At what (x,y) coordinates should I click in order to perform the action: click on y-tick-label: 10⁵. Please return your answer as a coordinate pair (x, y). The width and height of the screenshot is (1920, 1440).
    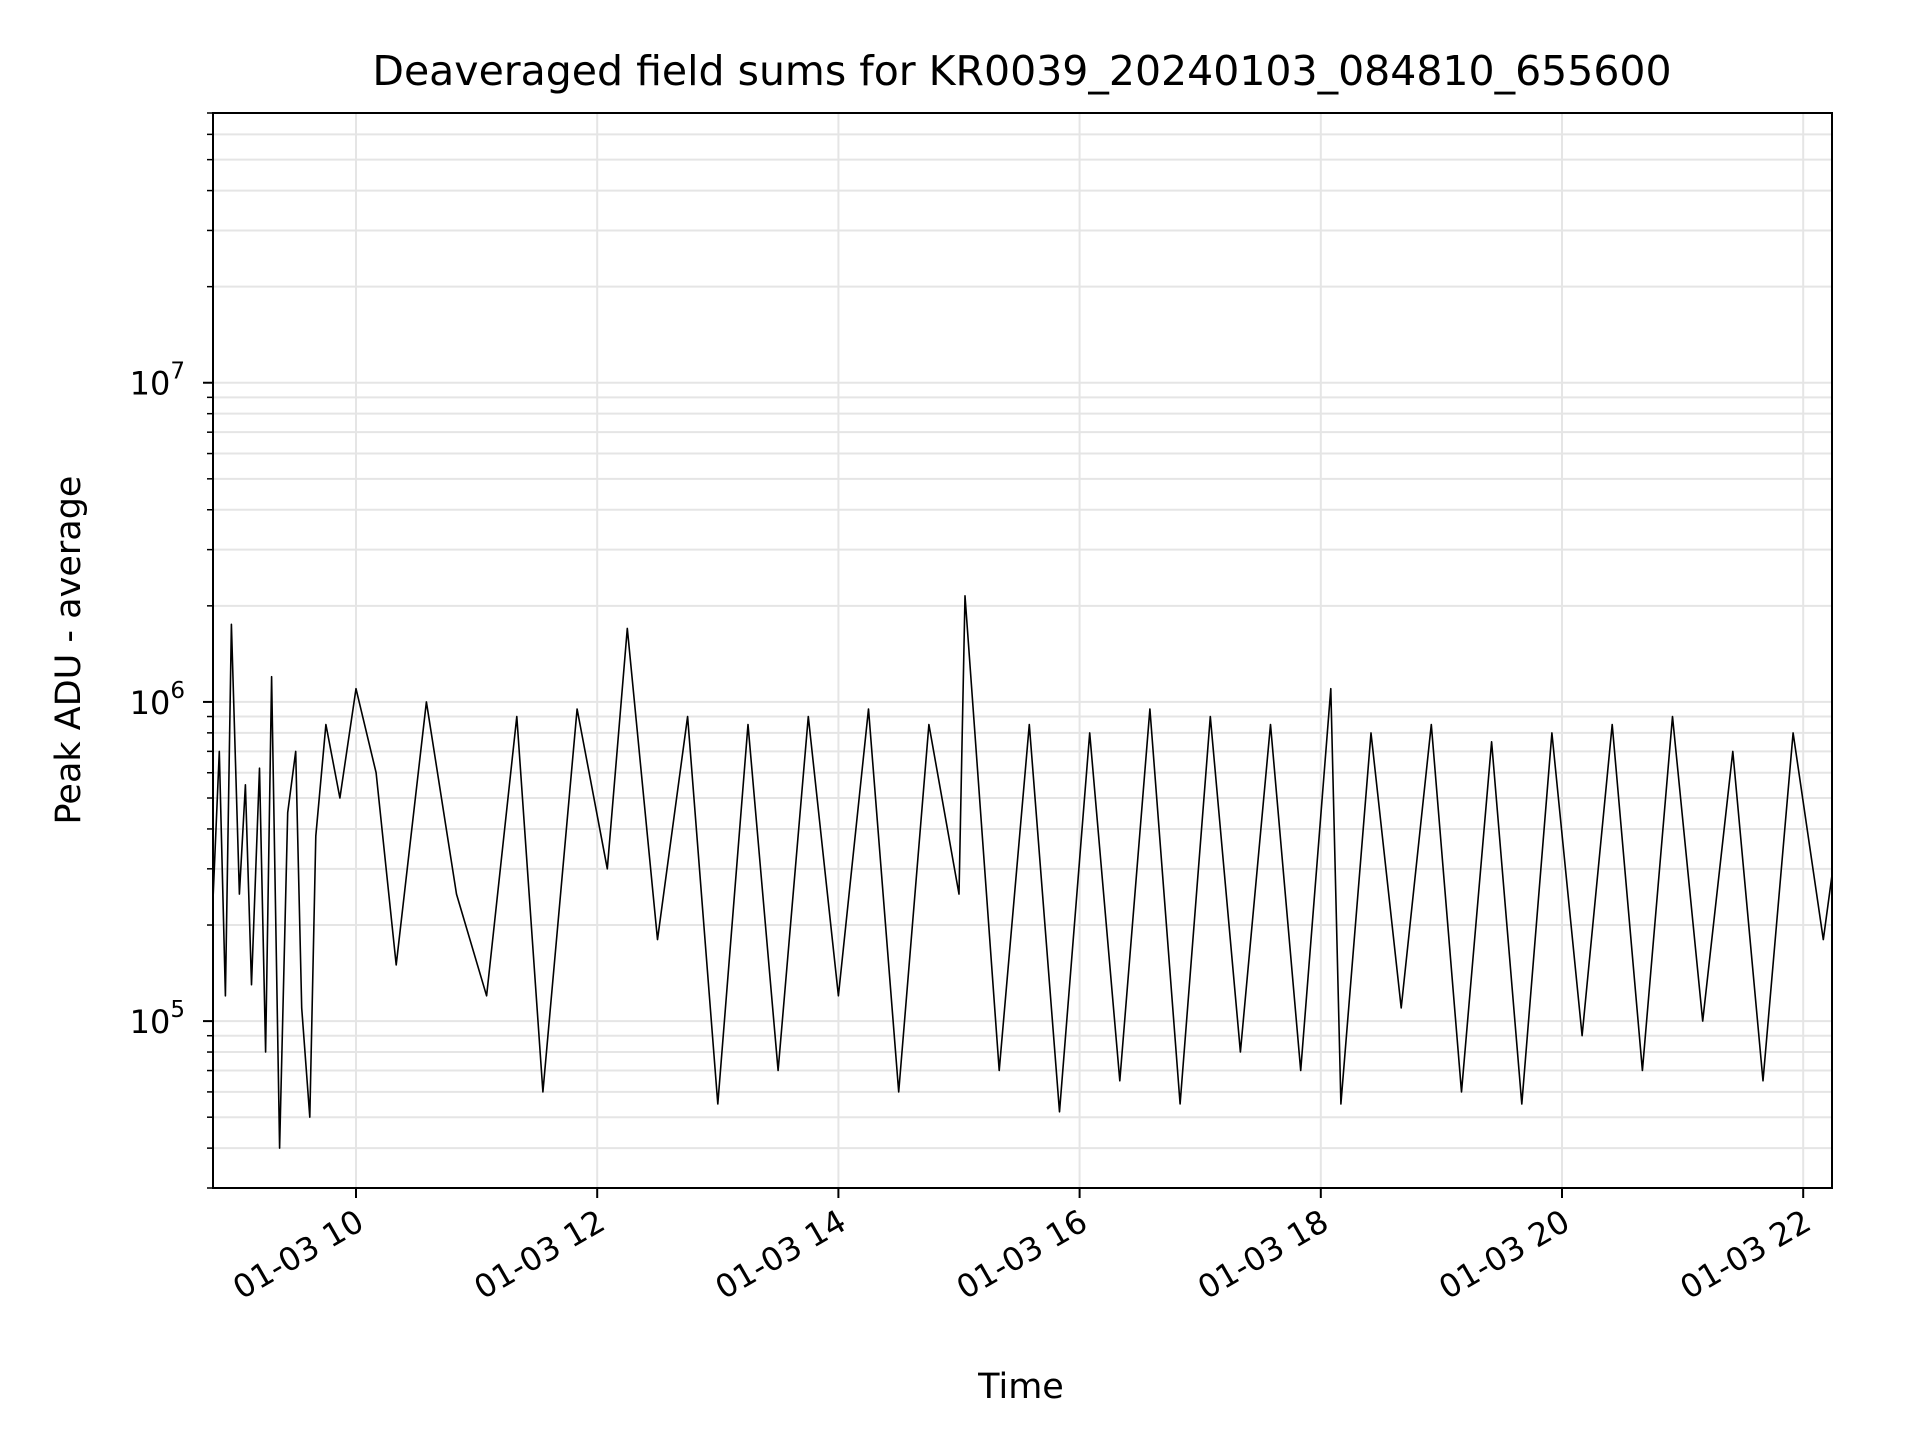
    Looking at the image, I should click on (157, 1019).